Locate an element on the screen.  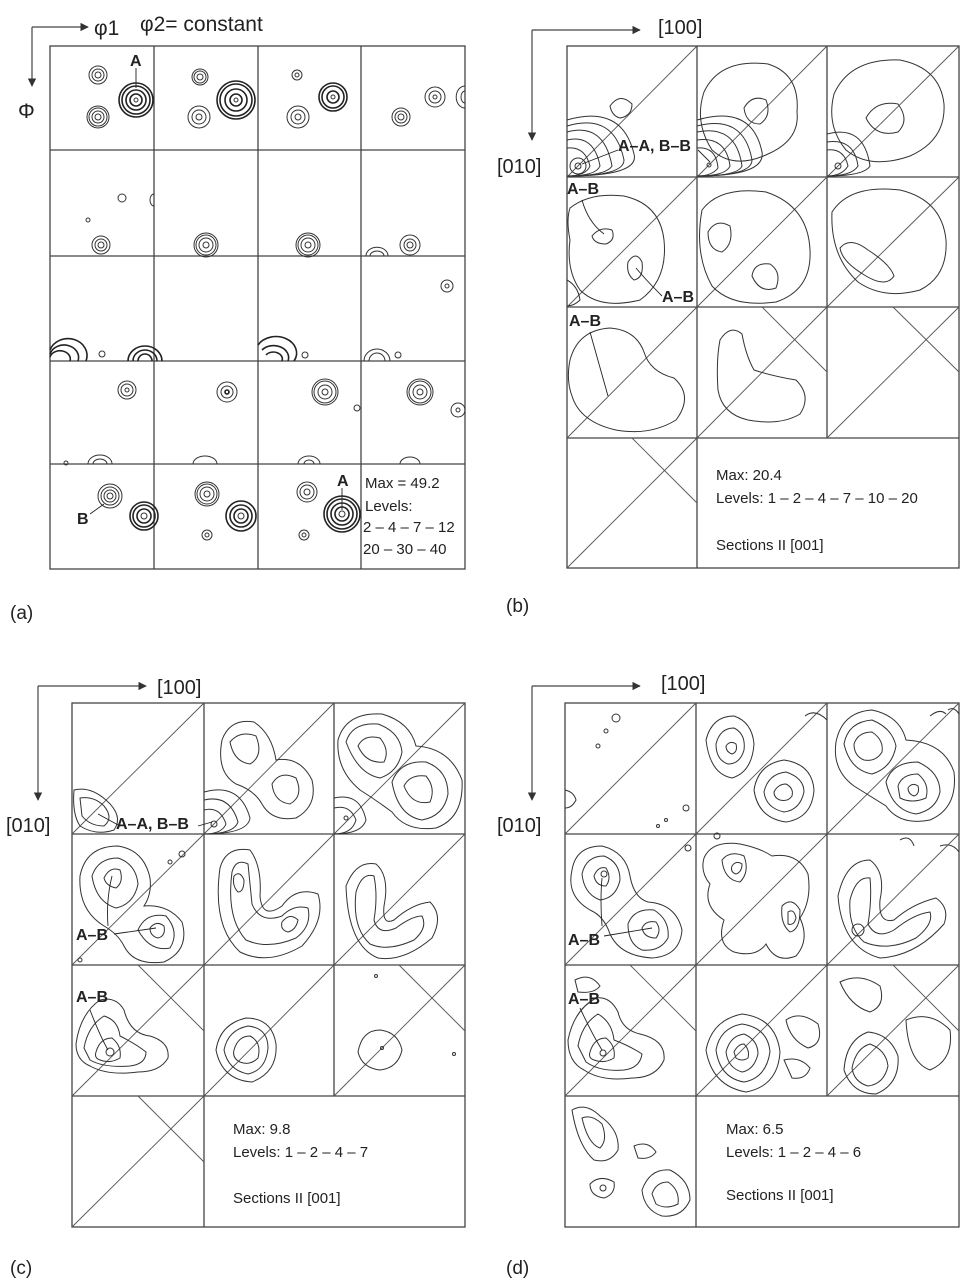
max-value: Max = 49.2 is located at coordinates (402, 483).